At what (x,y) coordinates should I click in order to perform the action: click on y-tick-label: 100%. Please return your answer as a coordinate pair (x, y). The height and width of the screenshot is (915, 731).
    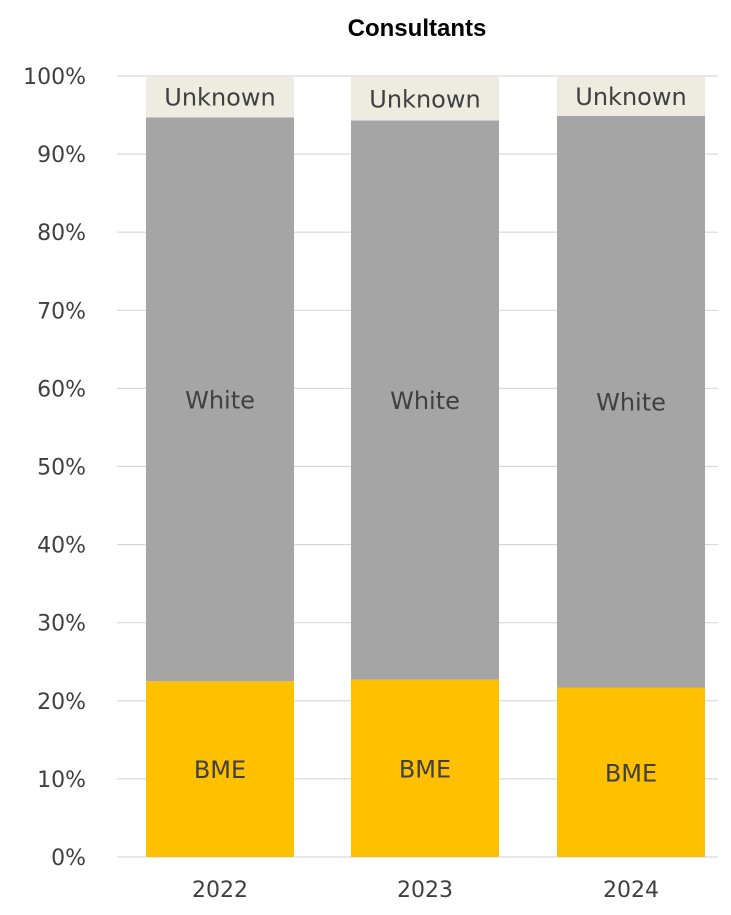
    Looking at the image, I should click on (54, 77).